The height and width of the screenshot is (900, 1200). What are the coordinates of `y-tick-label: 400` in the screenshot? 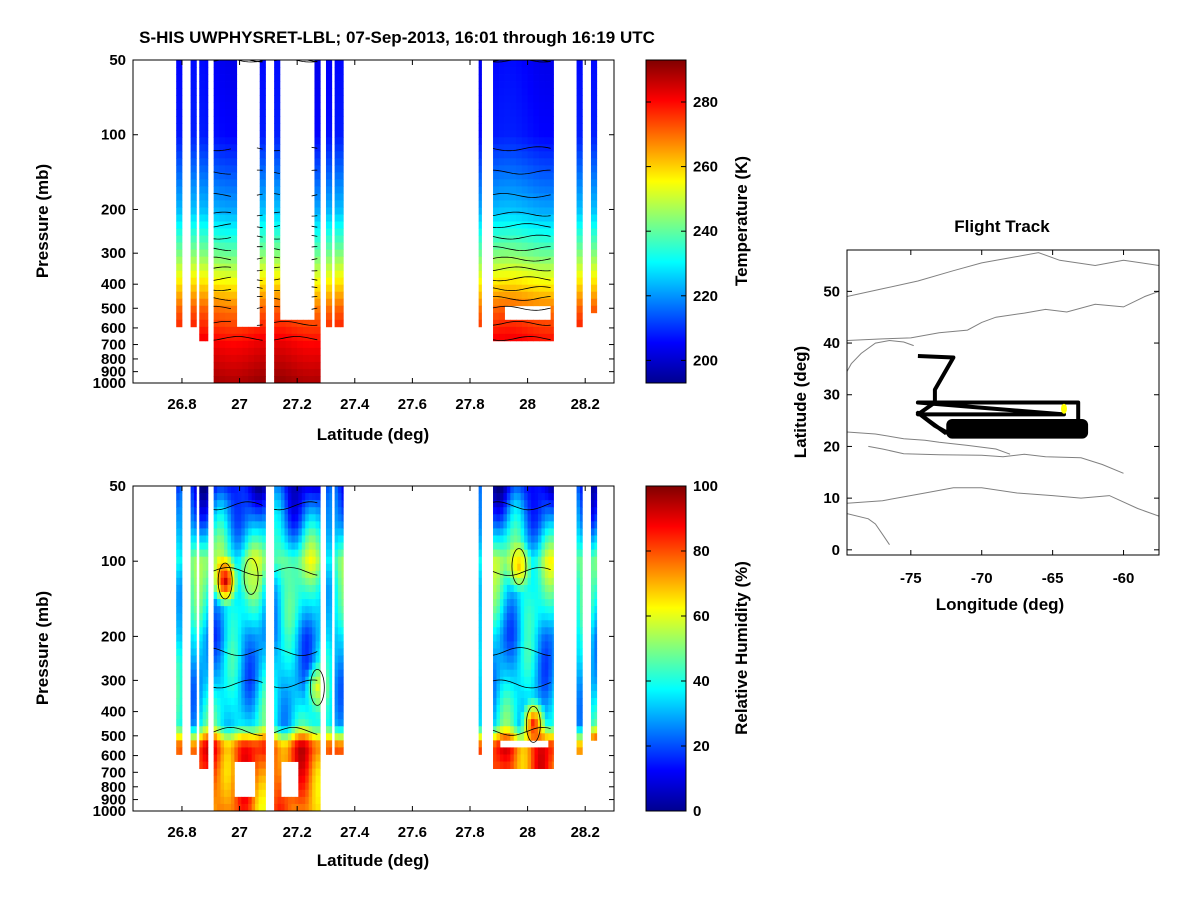 It's located at (113, 284).